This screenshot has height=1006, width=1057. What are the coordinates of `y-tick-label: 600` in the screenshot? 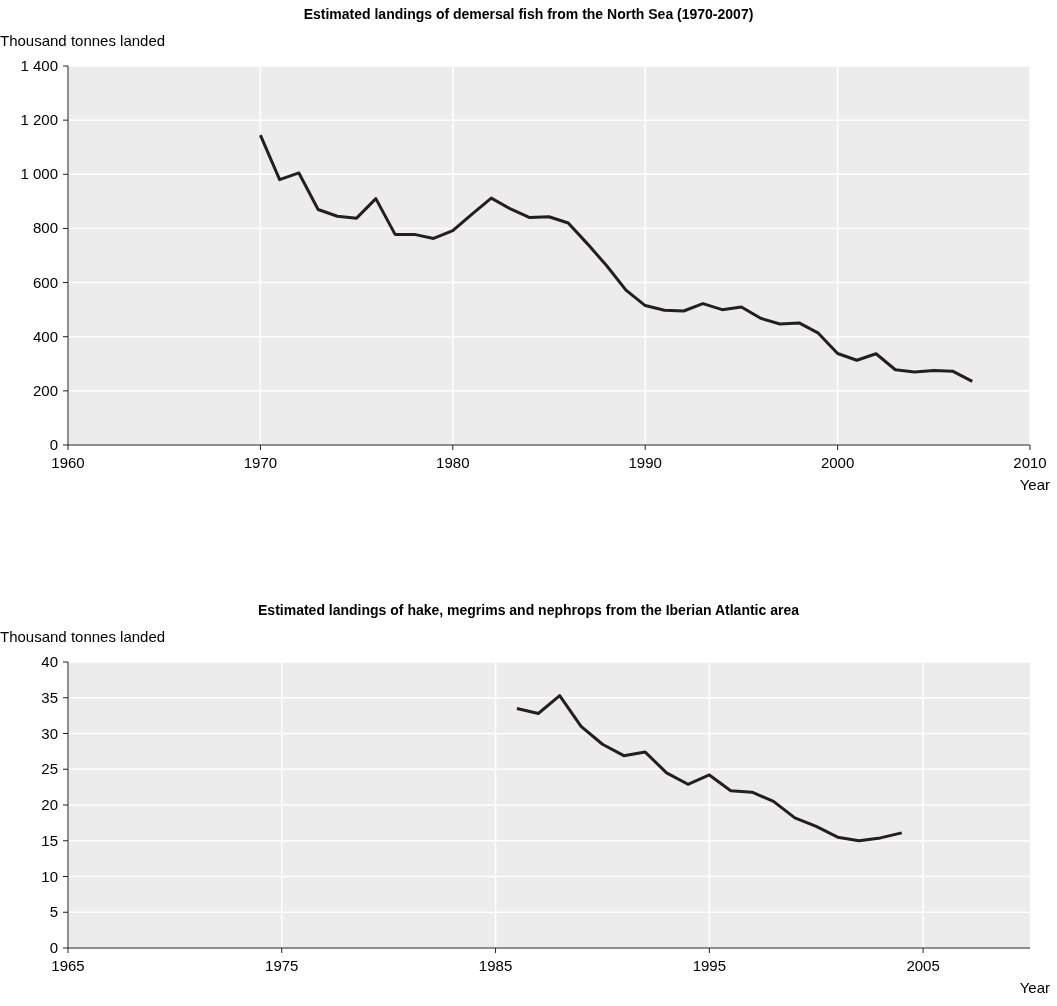 It's located at (45, 282).